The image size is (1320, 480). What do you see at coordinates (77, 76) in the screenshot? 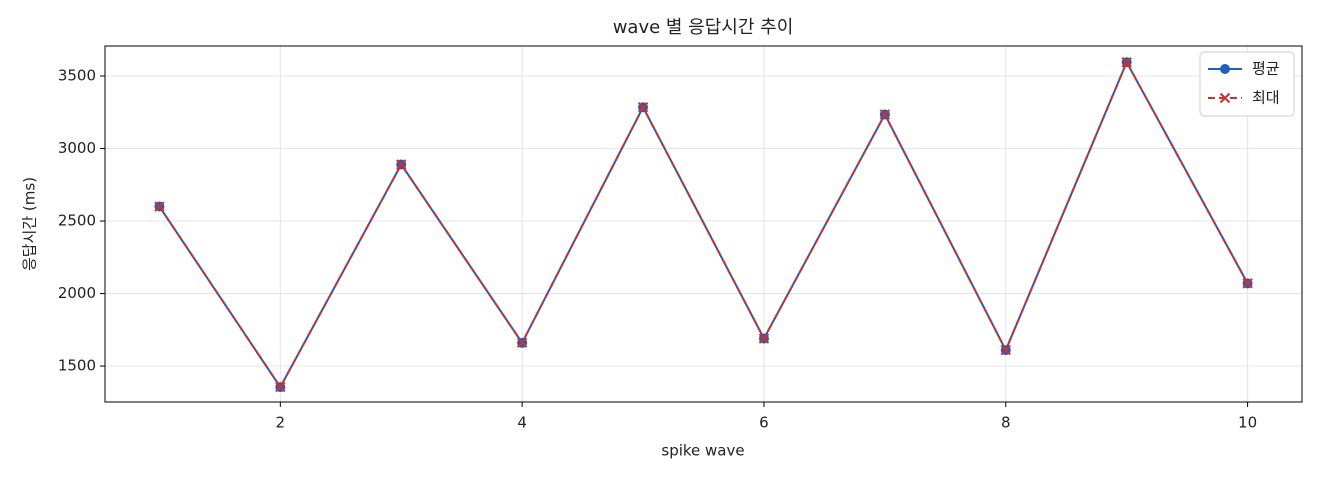
I see `y-tick-label: 3500` at bounding box center [77, 76].